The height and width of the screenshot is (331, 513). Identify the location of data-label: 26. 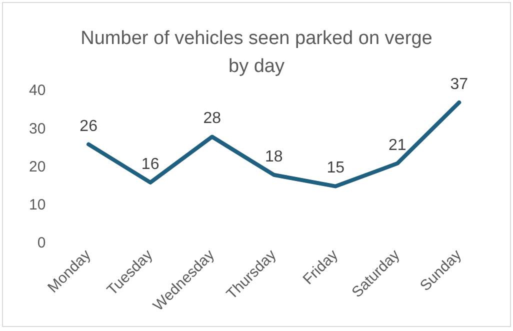
(89, 126).